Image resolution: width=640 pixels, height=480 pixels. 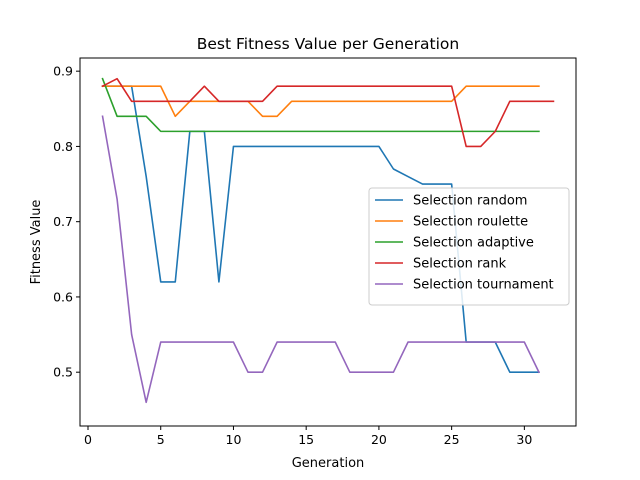 What do you see at coordinates (452, 439) in the screenshot?
I see `x-tick-label: 25` at bounding box center [452, 439].